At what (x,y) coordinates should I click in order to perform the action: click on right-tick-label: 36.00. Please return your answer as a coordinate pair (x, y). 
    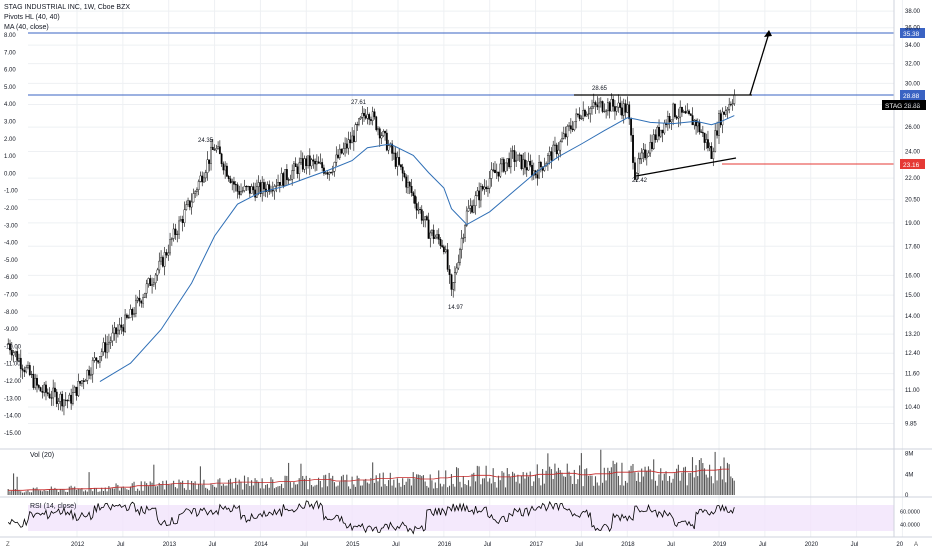
    Looking at the image, I should click on (913, 29).